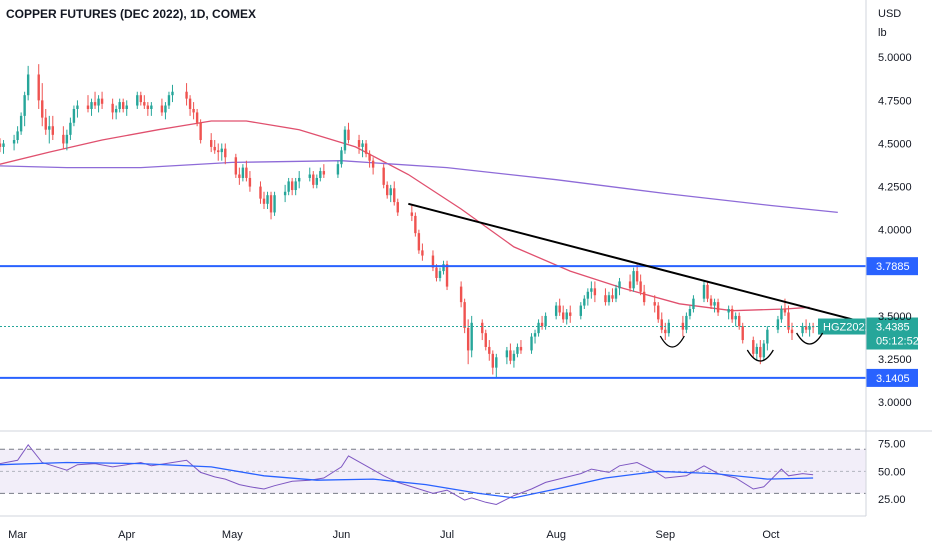  I want to click on time-tick-label: Sep, so click(665, 535).